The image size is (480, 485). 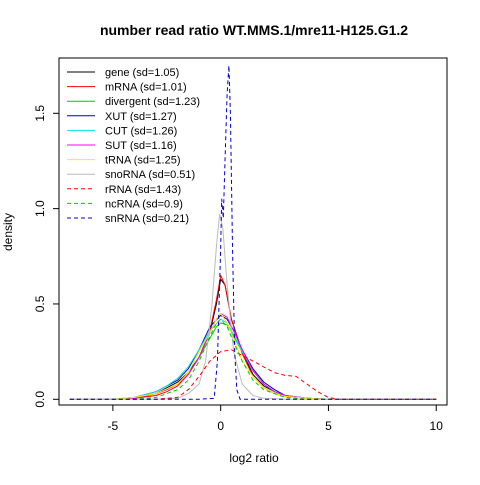 What do you see at coordinates (113, 426) in the screenshot?
I see `x-tick-label: -5` at bounding box center [113, 426].